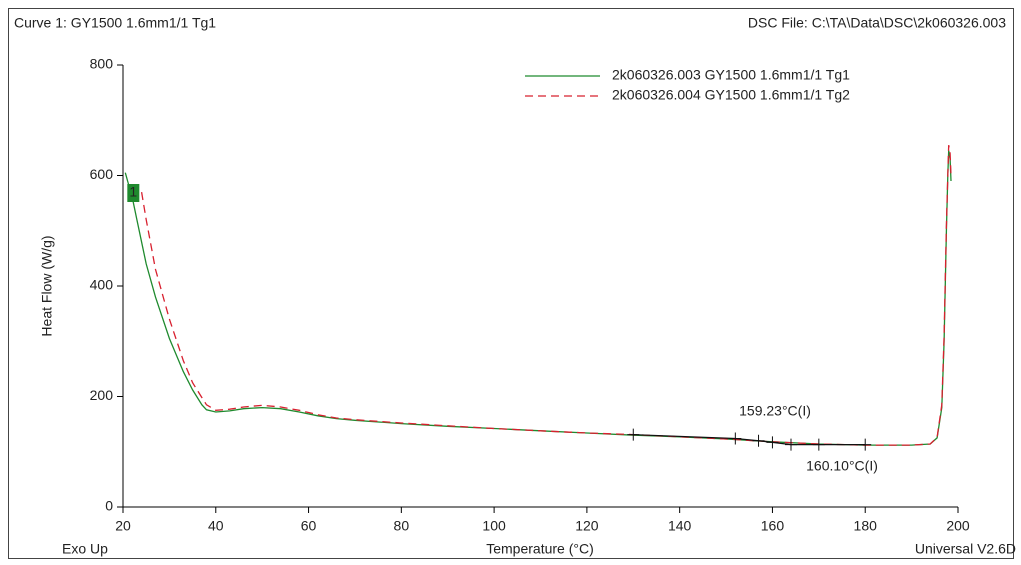 Image resolution: width=1021 pixels, height=565 pixels. I want to click on x-tick-label: 140, so click(680, 526).